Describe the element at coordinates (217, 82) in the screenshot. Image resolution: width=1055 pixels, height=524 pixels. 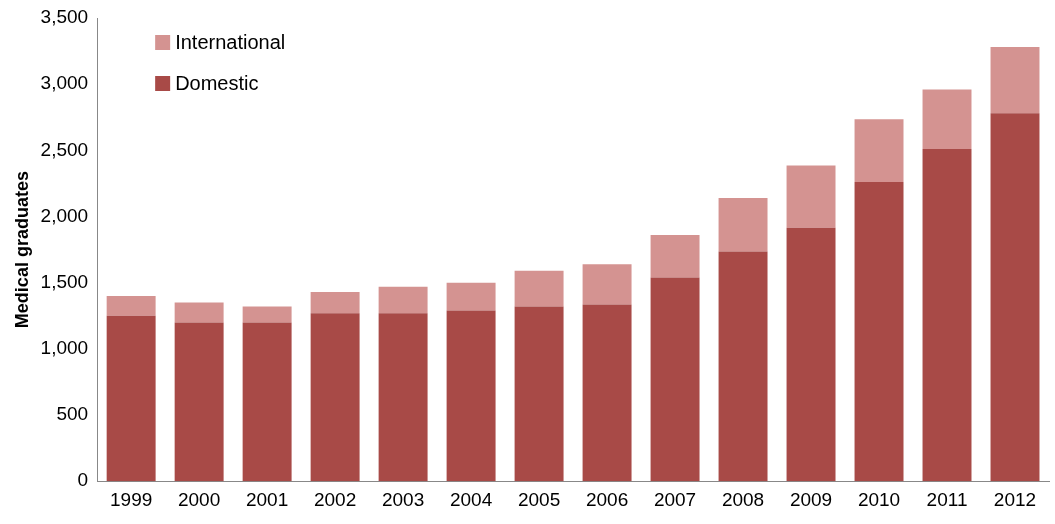
I see `legend-label: Domestic` at that location.